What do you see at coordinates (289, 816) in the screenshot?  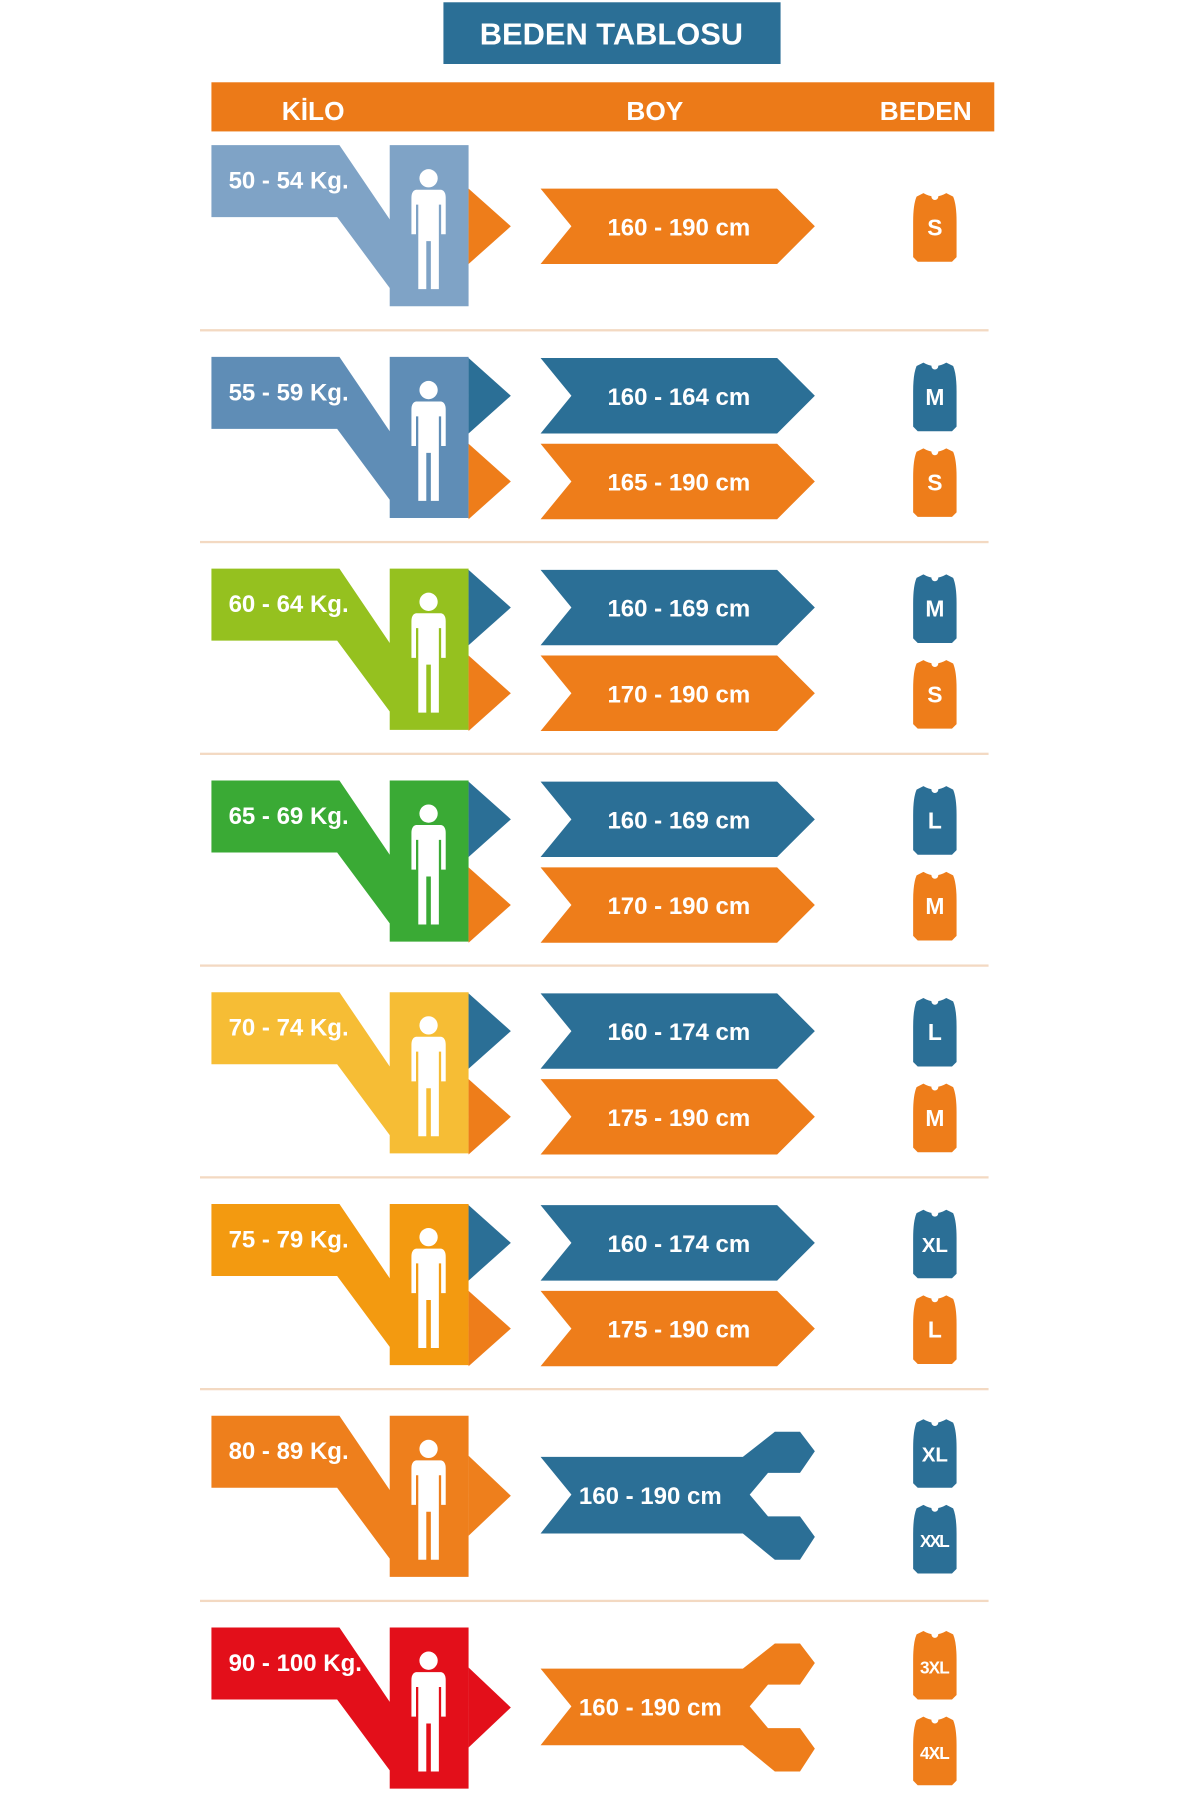 I see `weight-label: 65 - 69 Kg.` at bounding box center [289, 816].